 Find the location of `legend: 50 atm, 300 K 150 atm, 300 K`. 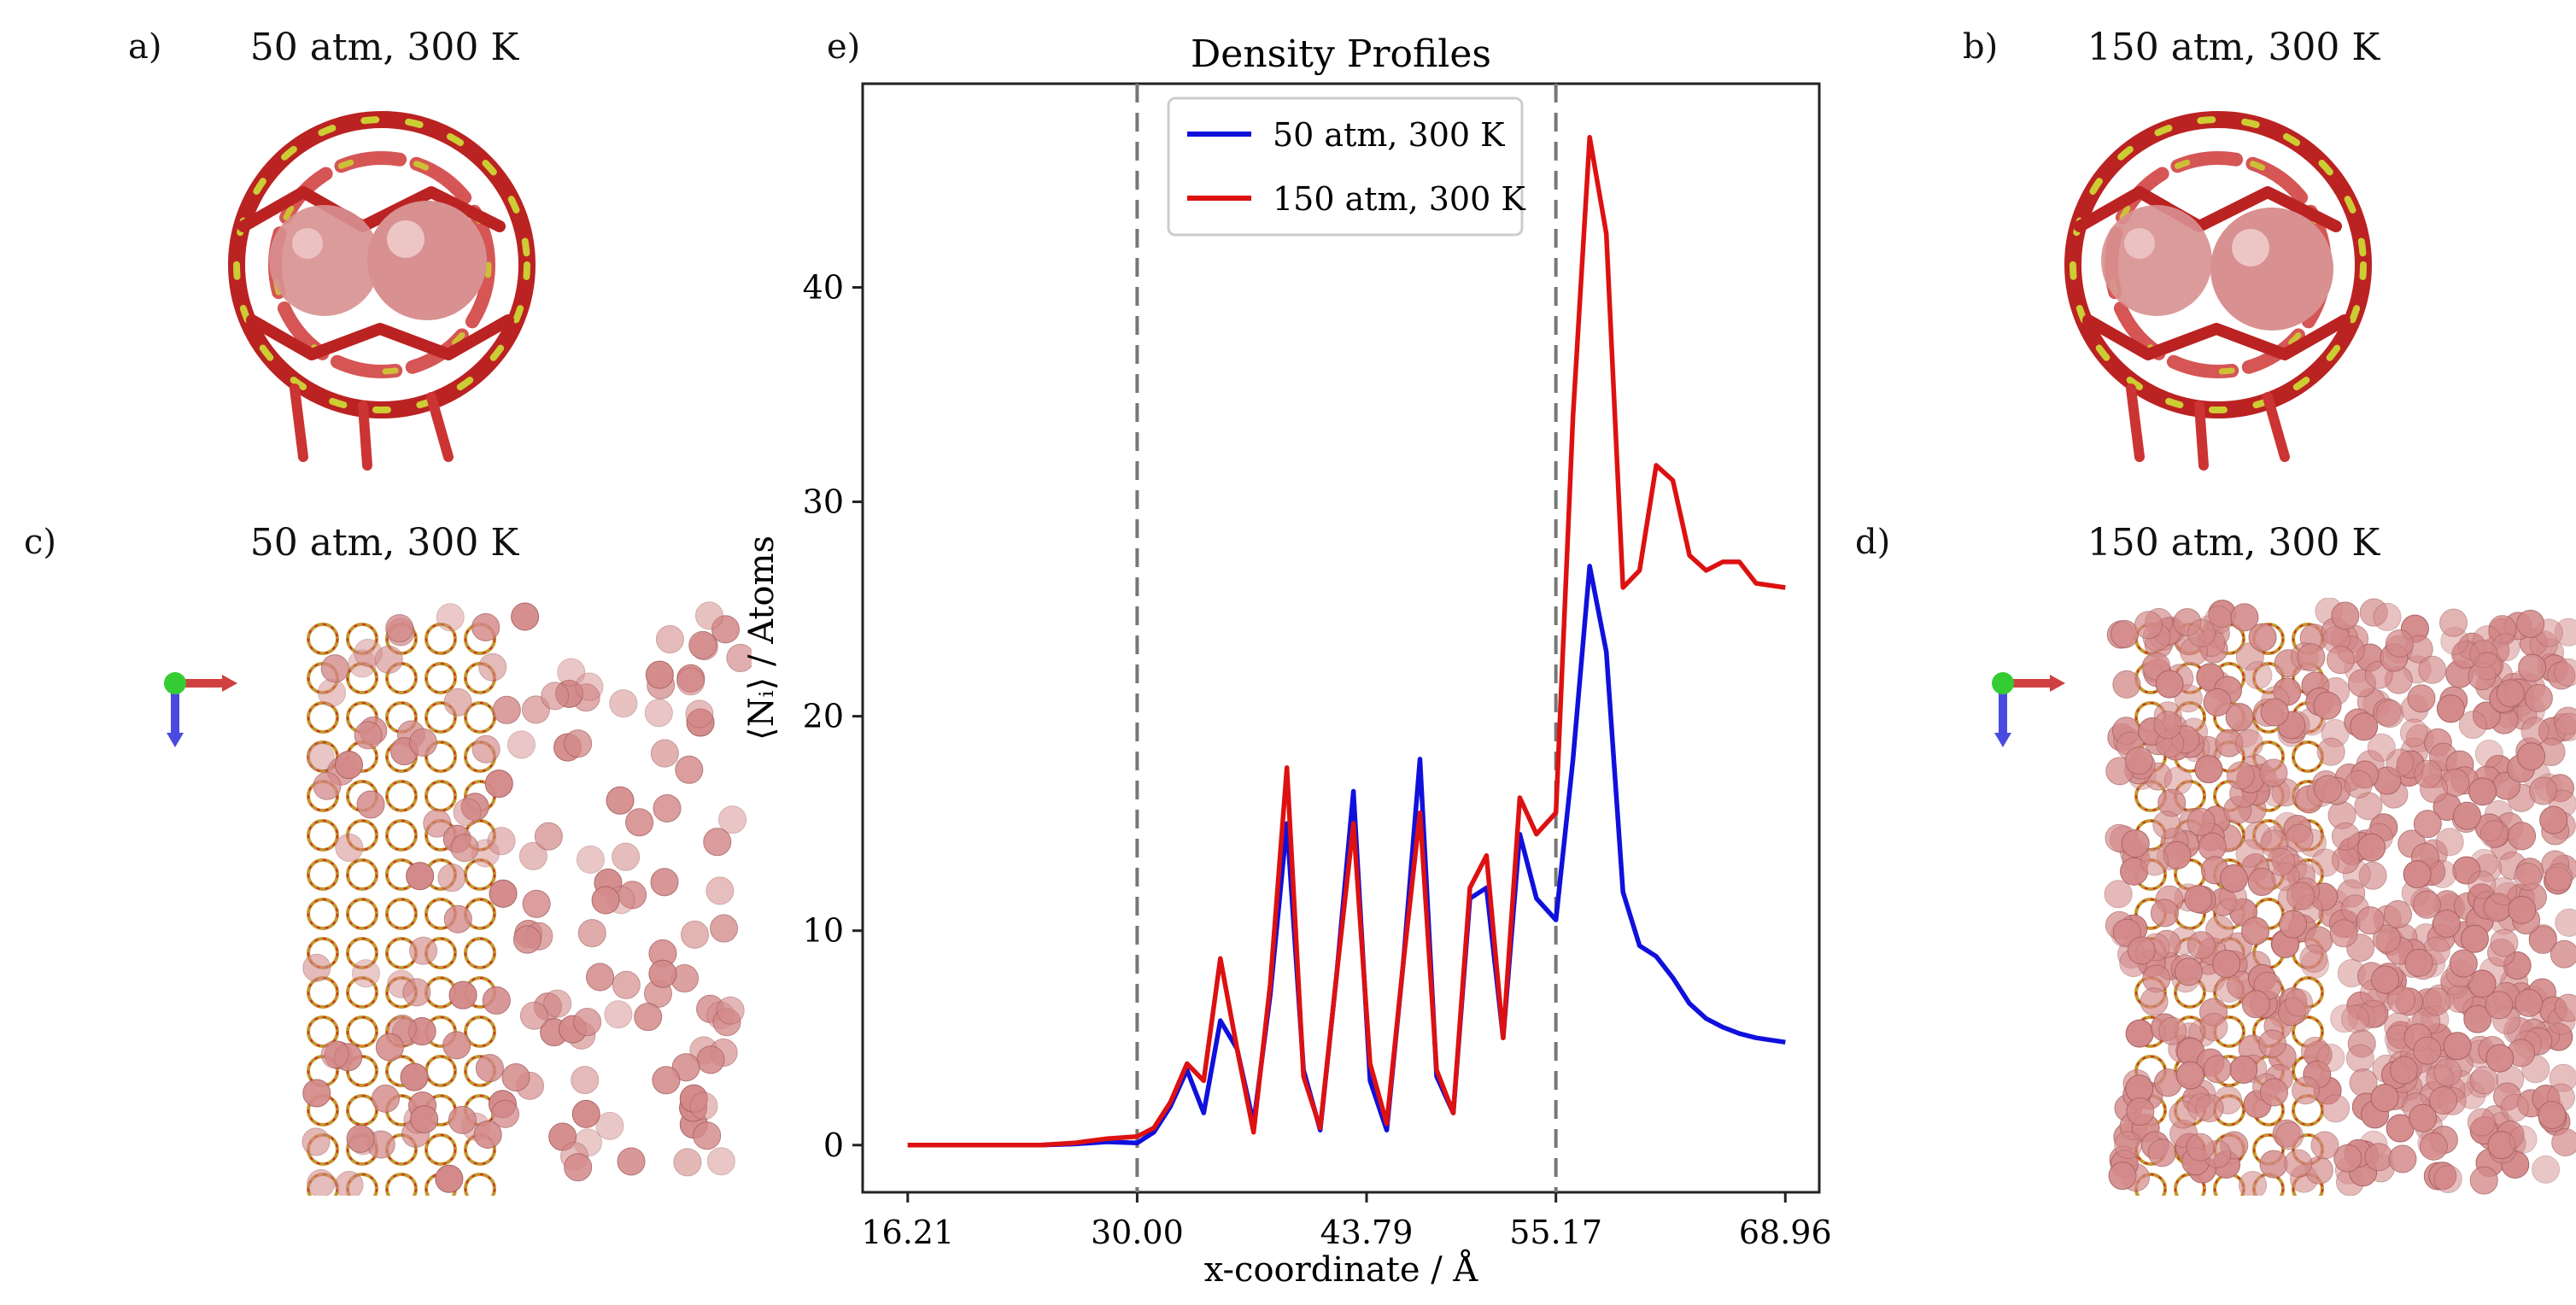

legend: 50 atm, 300 K 150 atm, 300 K is located at coordinates (1346, 167).